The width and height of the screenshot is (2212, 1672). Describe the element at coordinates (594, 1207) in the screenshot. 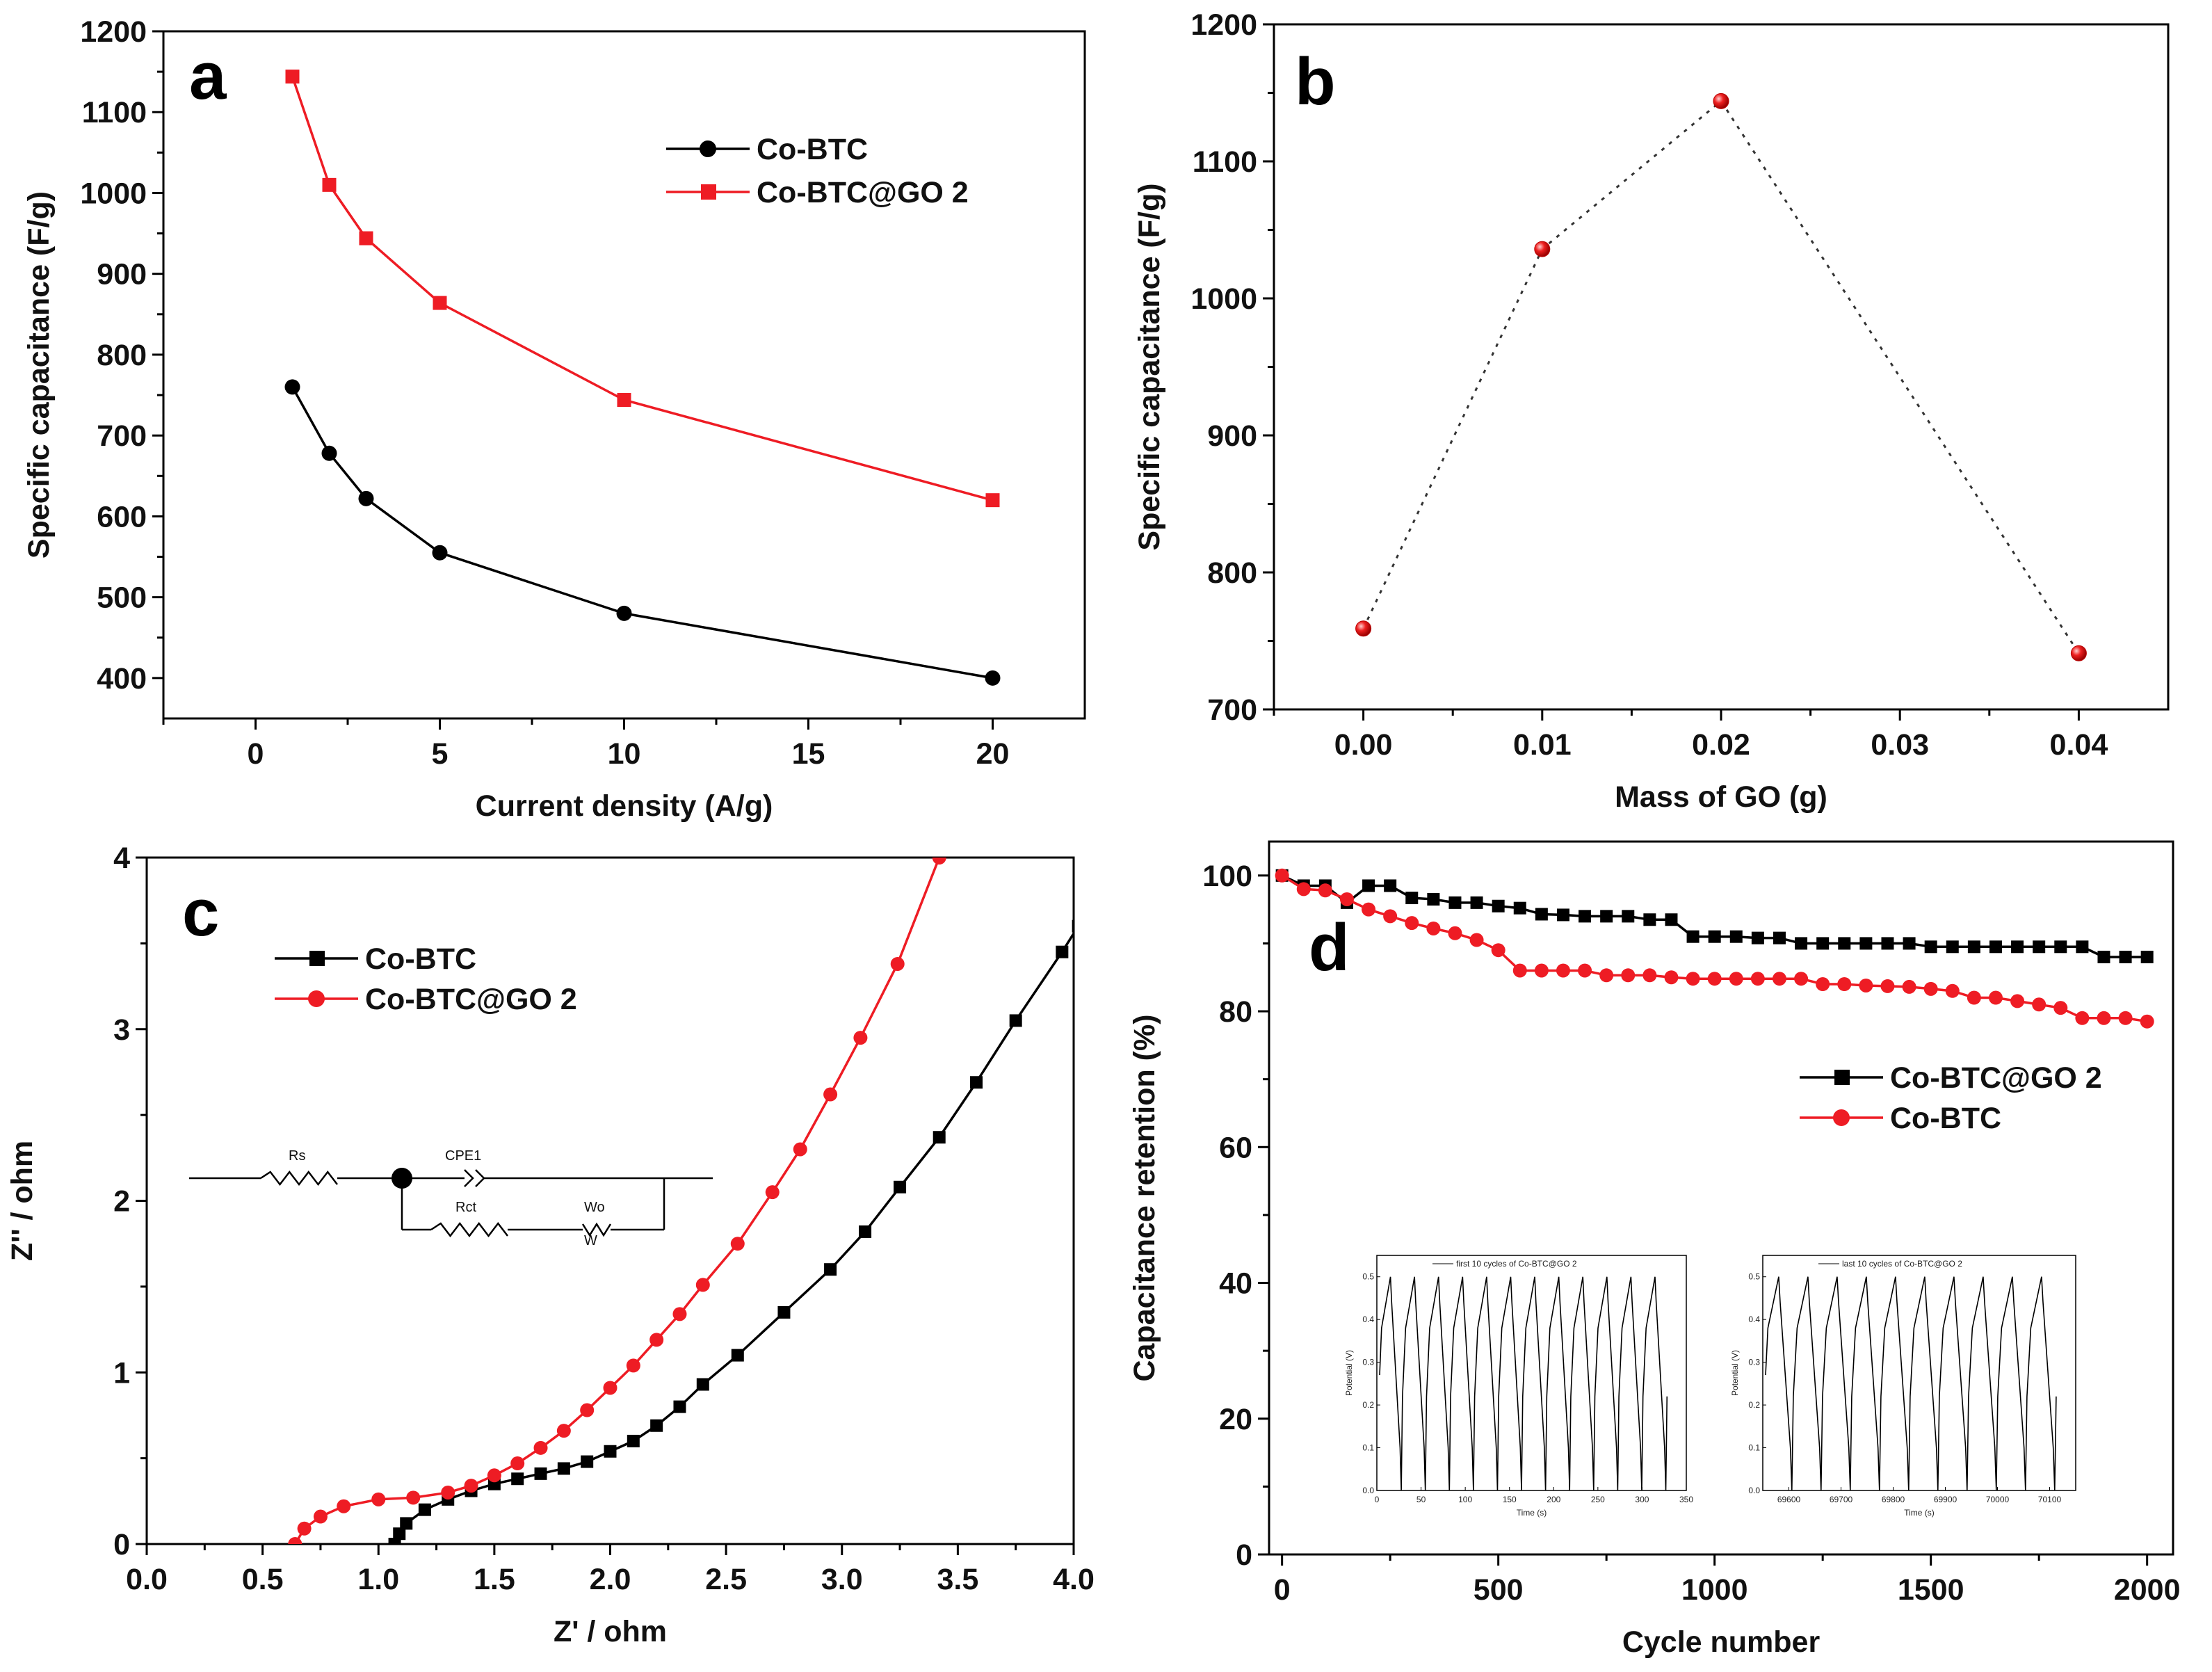

I see `label-wo: Wo` at that location.